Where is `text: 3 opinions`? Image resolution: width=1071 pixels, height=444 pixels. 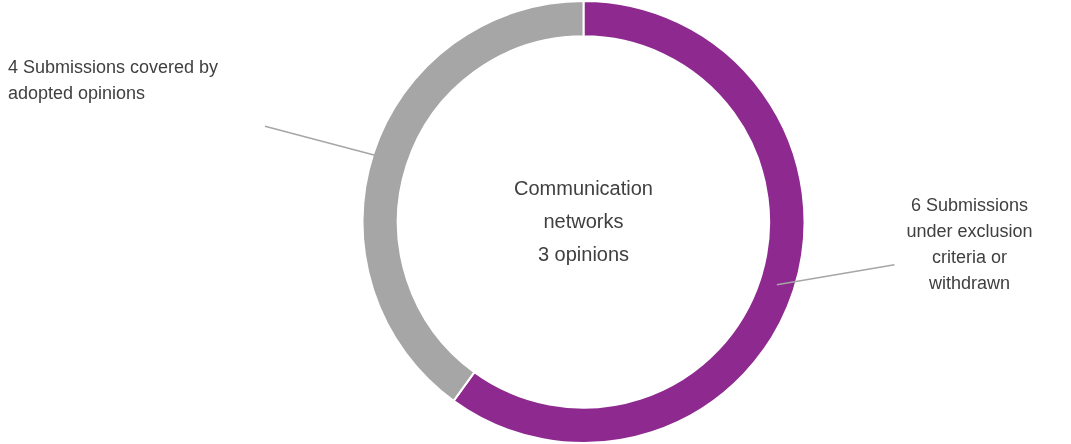
text: 3 opinions is located at coordinates (583, 253).